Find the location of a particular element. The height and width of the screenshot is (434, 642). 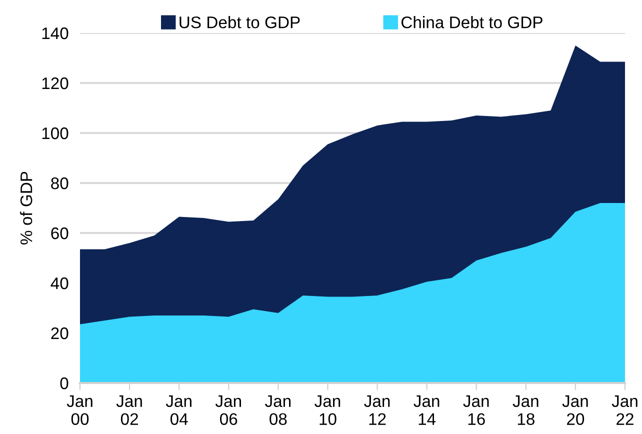

x-tick-label: Jan 00 is located at coordinates (79, 410).